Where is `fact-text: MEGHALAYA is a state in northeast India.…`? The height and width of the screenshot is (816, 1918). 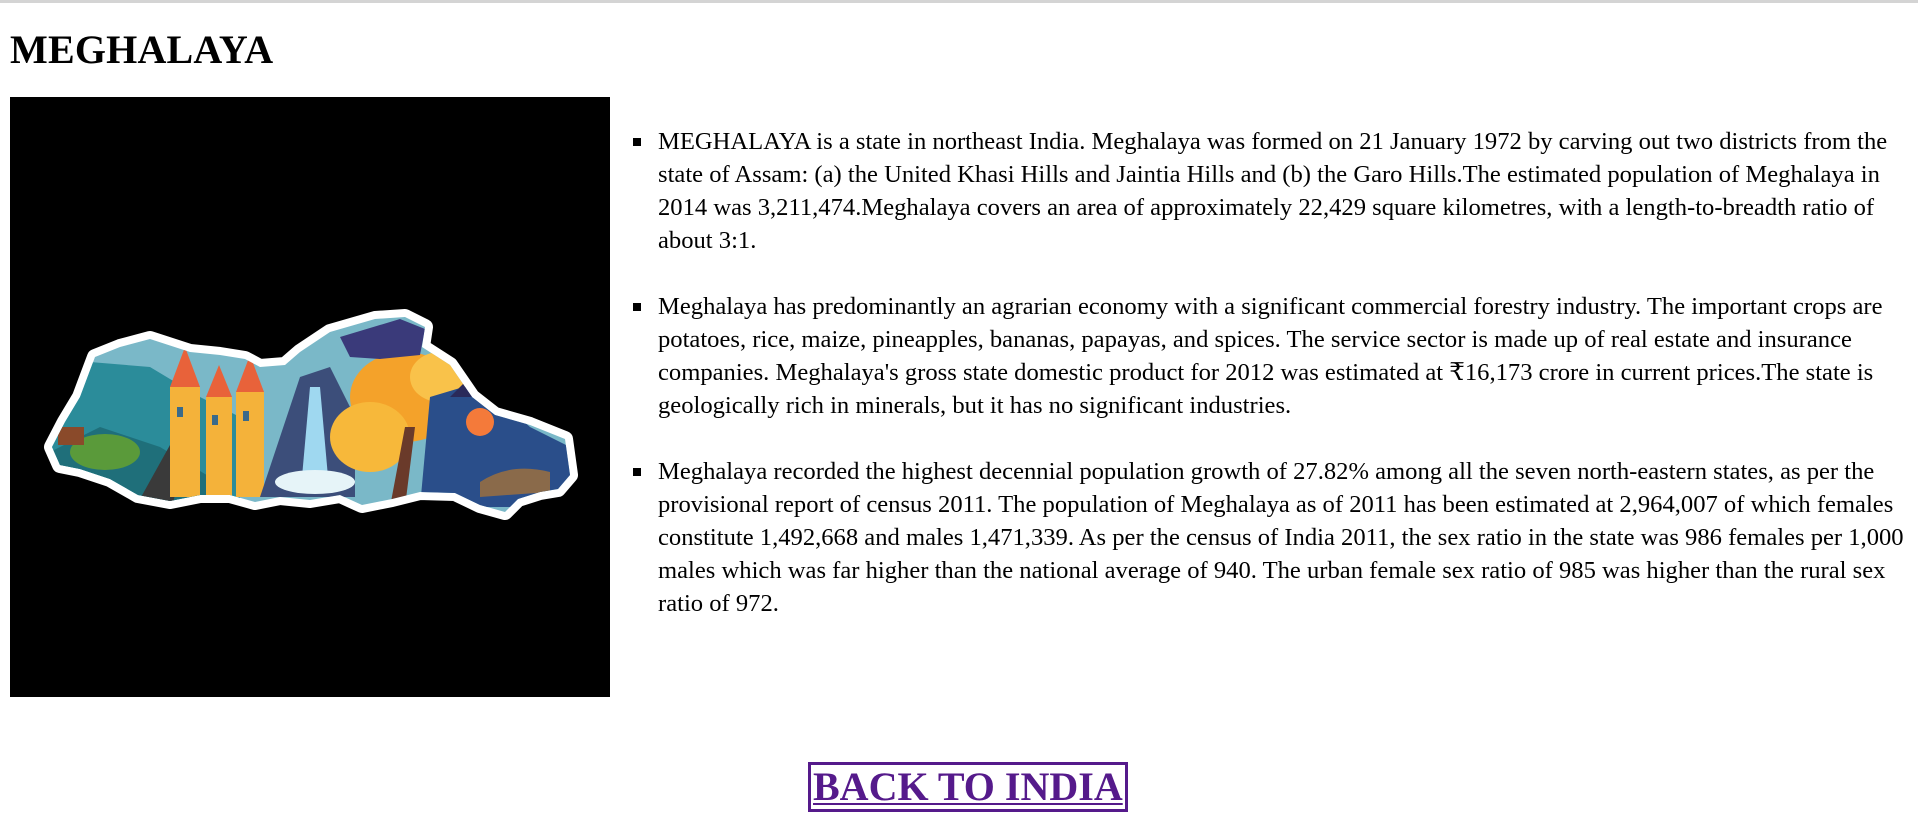 fact-text: MEGHALAYA is a state in northeast India.… is located at coordinates (1273, 191).